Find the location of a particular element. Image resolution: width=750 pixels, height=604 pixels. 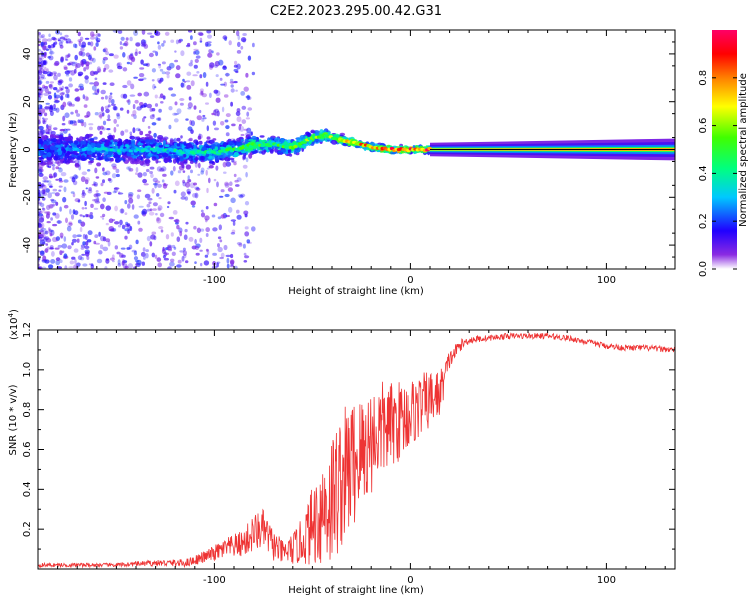

heatmap-x-tick-label: -100 is located at coordinates (214, 280).